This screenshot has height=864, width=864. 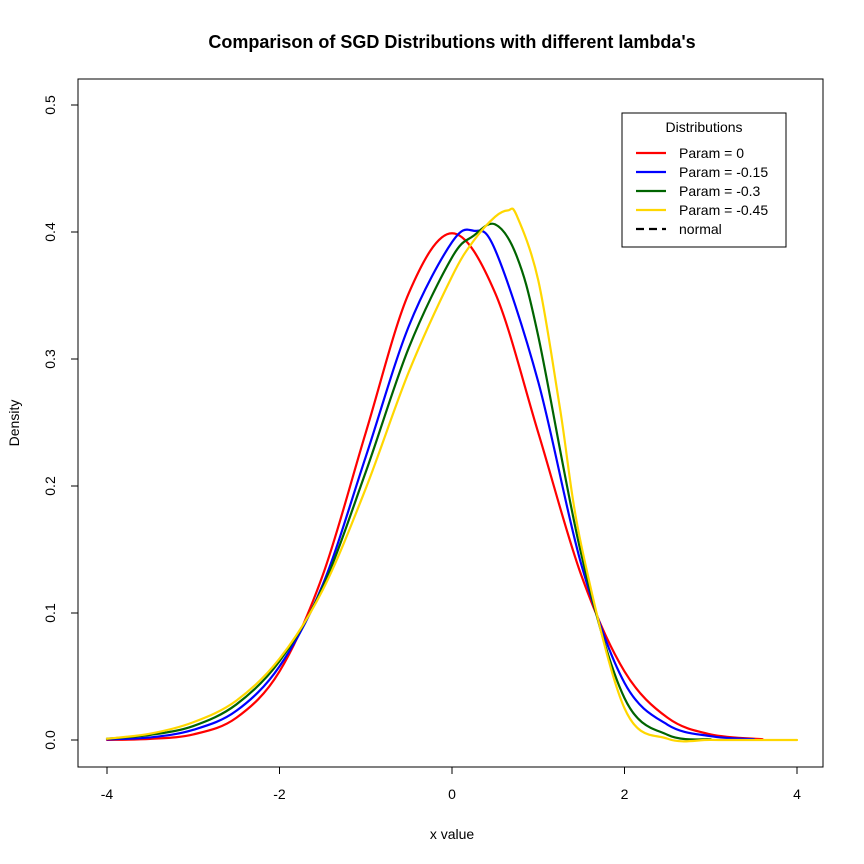 What do you see at coordinates (703, 127) in the screenshot?
I see `legend-title: Distributions` at bounding box center [703, 127].